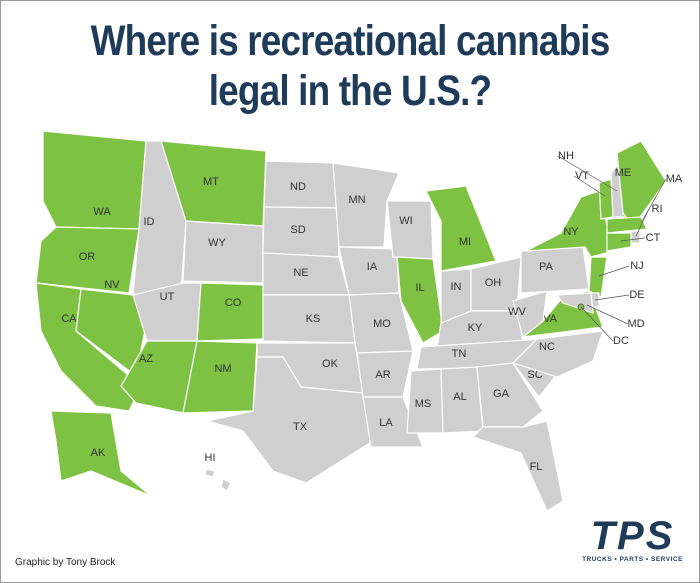 The height and width of the screenshot is (583, 700). Describe the element at coordinates (87, 257) in the screenshot. I see `state-label: OR` at that location.